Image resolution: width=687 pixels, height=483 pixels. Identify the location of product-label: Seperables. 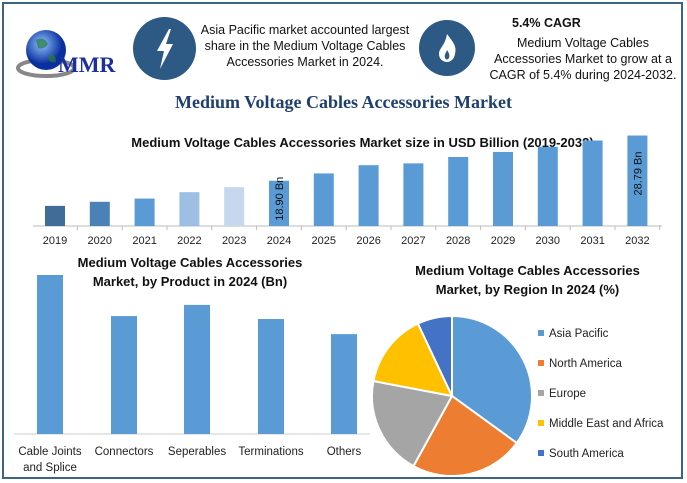
(197, 452).